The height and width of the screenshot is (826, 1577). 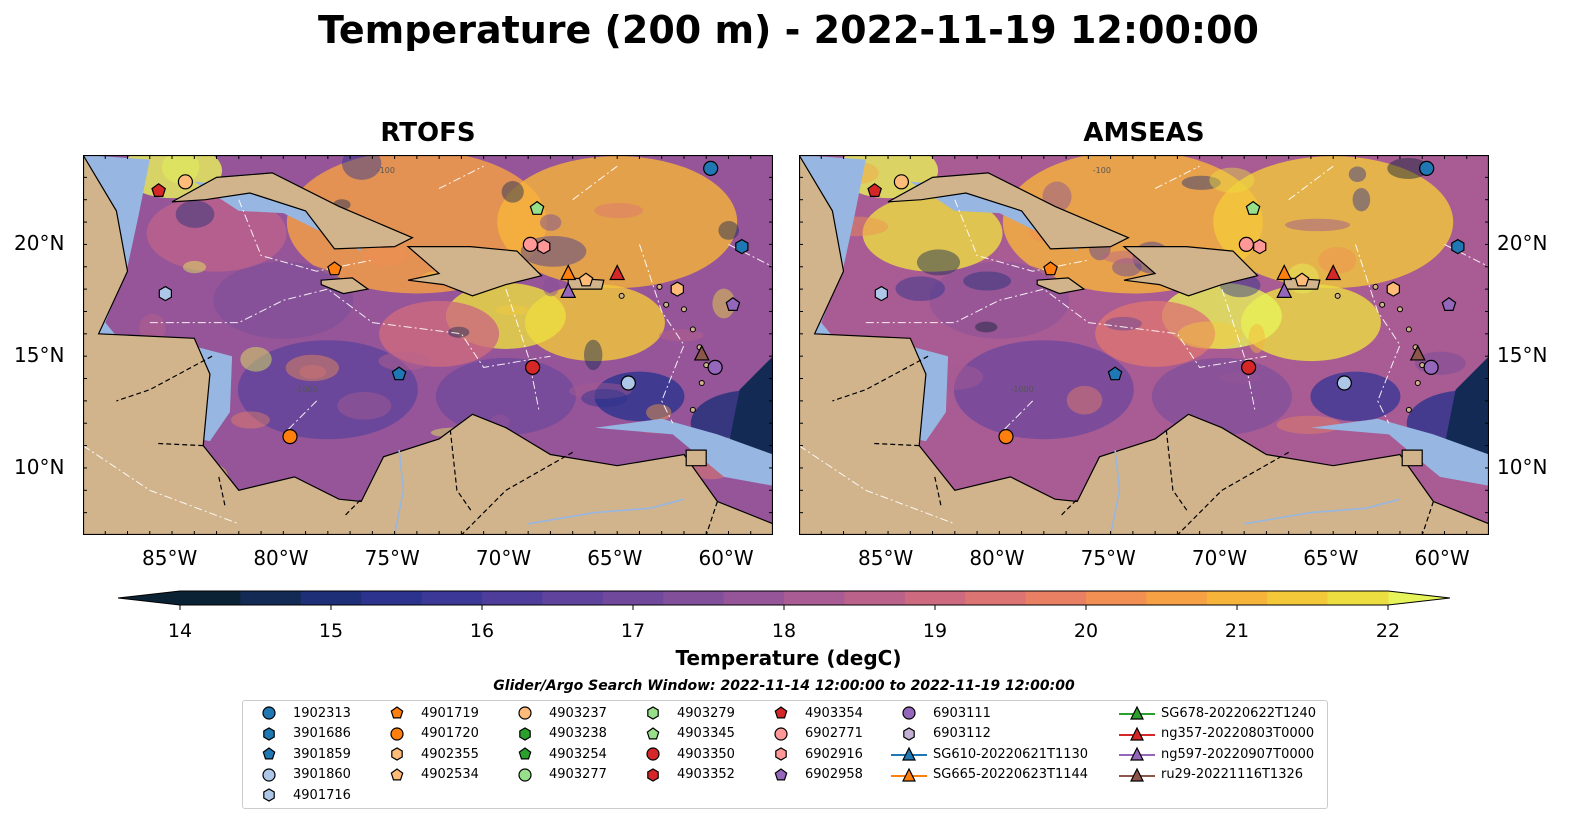 I want to click on legend-label: 6902958, so click(x=834, y=775).